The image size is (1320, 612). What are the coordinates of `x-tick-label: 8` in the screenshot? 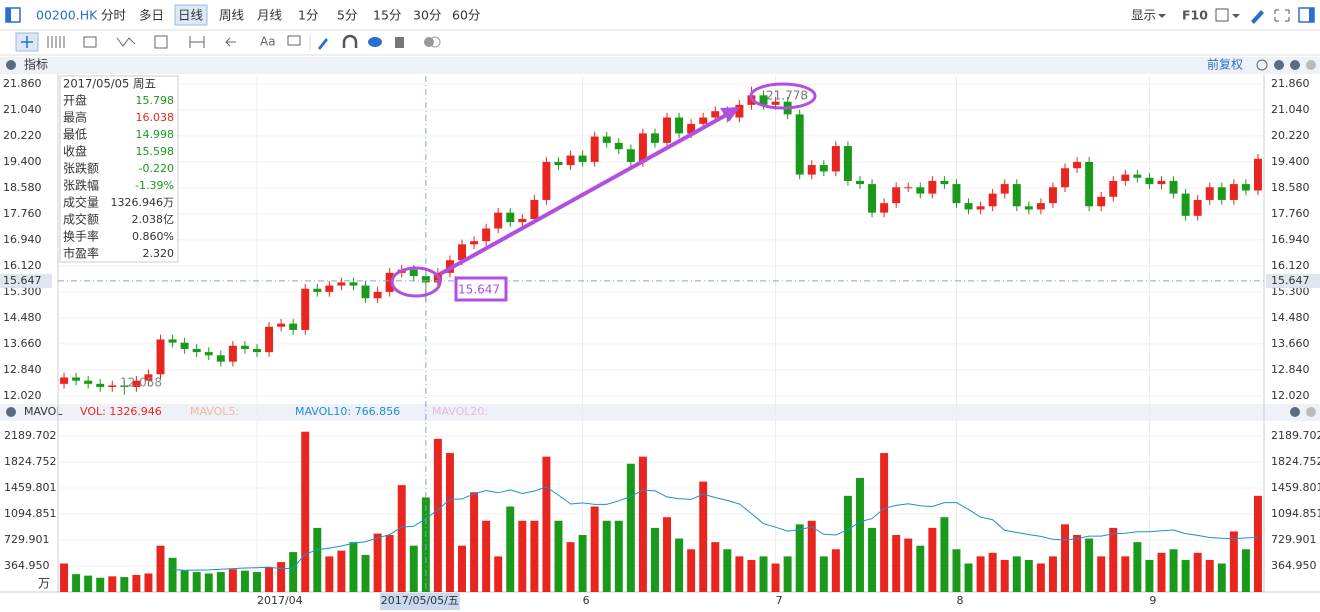 It's located at (959, 600).